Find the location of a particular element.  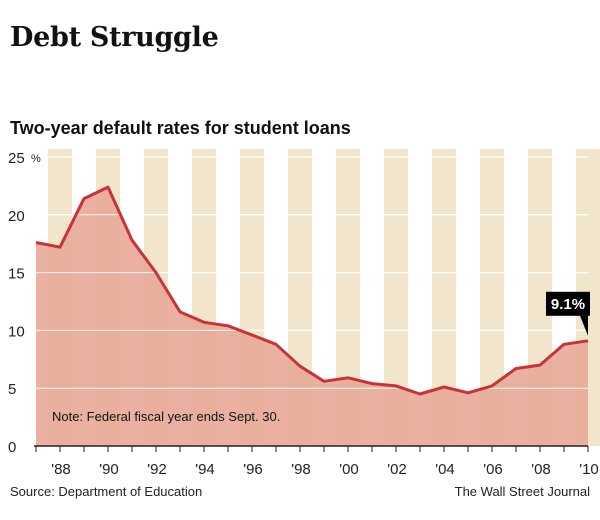

source-note: Source: Department of Education is located at coordinates (106, 491).